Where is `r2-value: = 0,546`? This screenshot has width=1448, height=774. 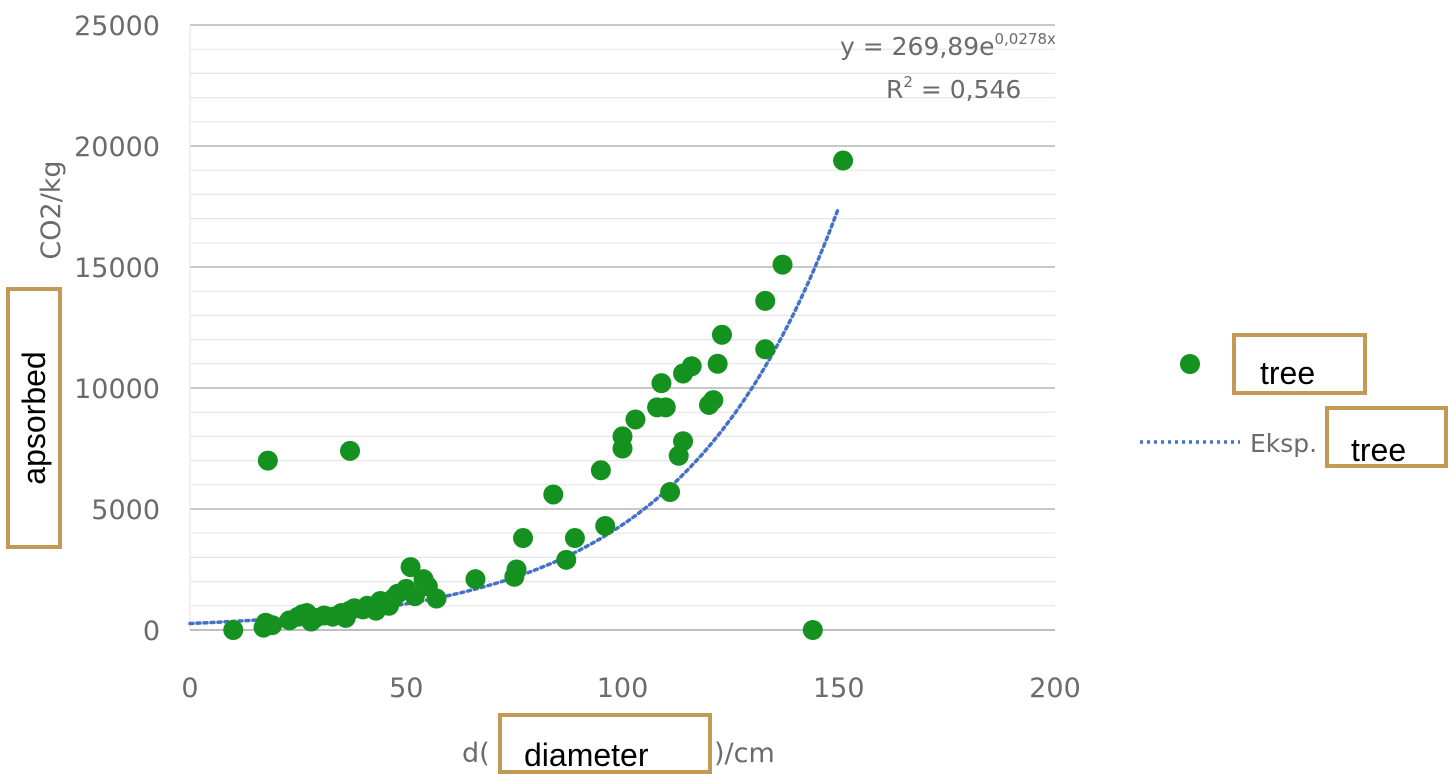
r2-value: = 0,546 is located at coordinates (967, 89).